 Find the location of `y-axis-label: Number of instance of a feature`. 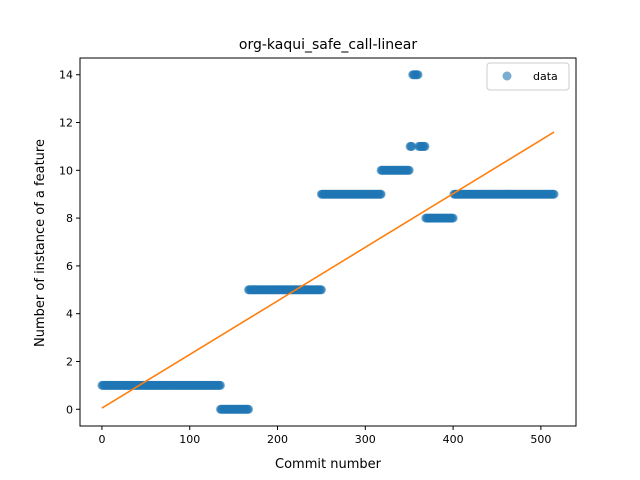

y-axis-label: Number of instance of a feature is located at coordinates (40, 243).